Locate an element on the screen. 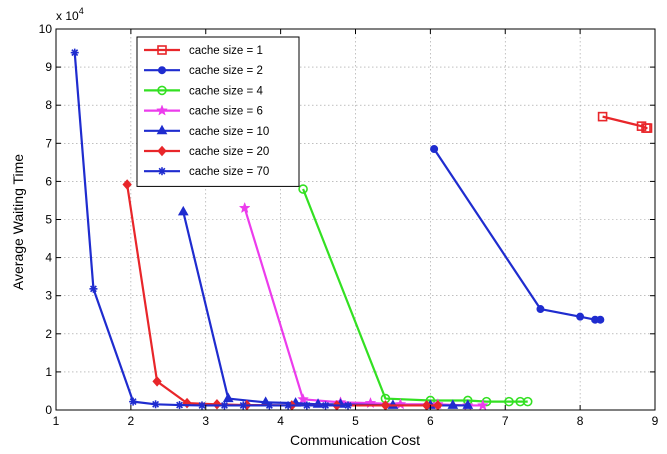 The width and height of the screenshot is (667, 454). y-axis-label: Average Waiting Time is located at coordinates (18, 222).